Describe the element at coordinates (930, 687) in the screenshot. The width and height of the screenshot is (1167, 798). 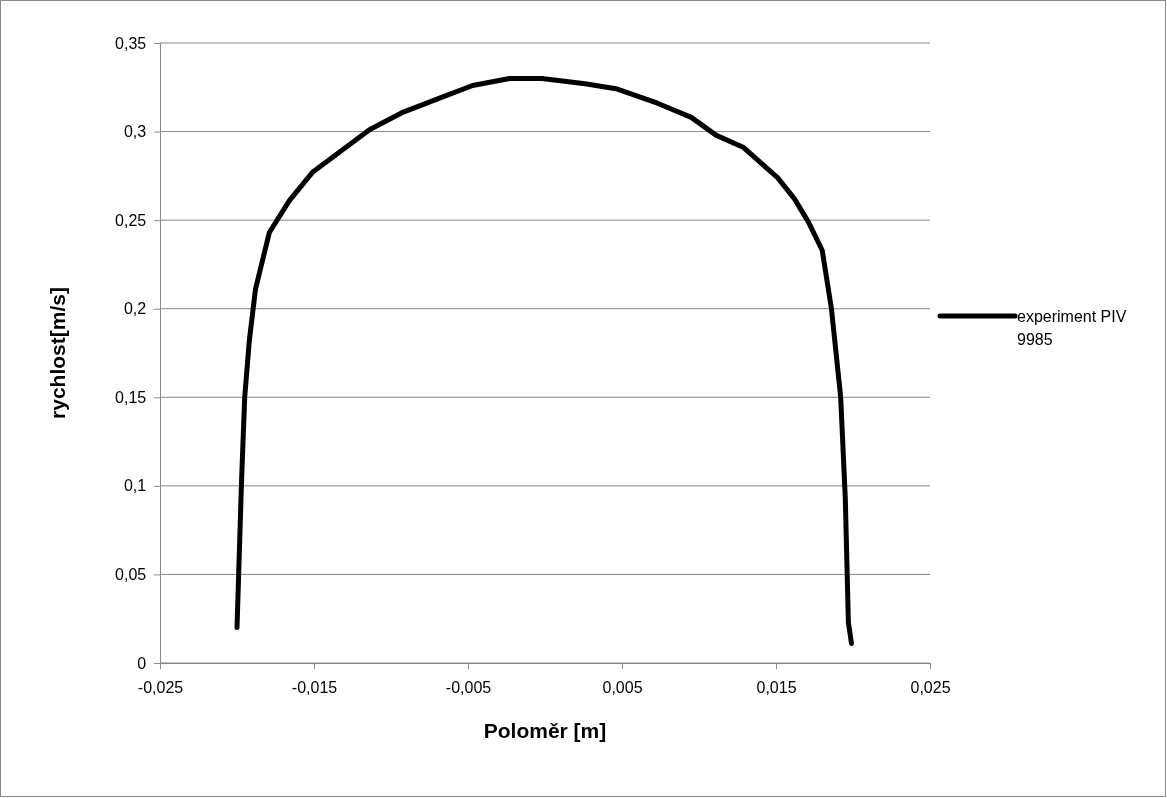
I see `x-tick-label: 0,025` at that location.